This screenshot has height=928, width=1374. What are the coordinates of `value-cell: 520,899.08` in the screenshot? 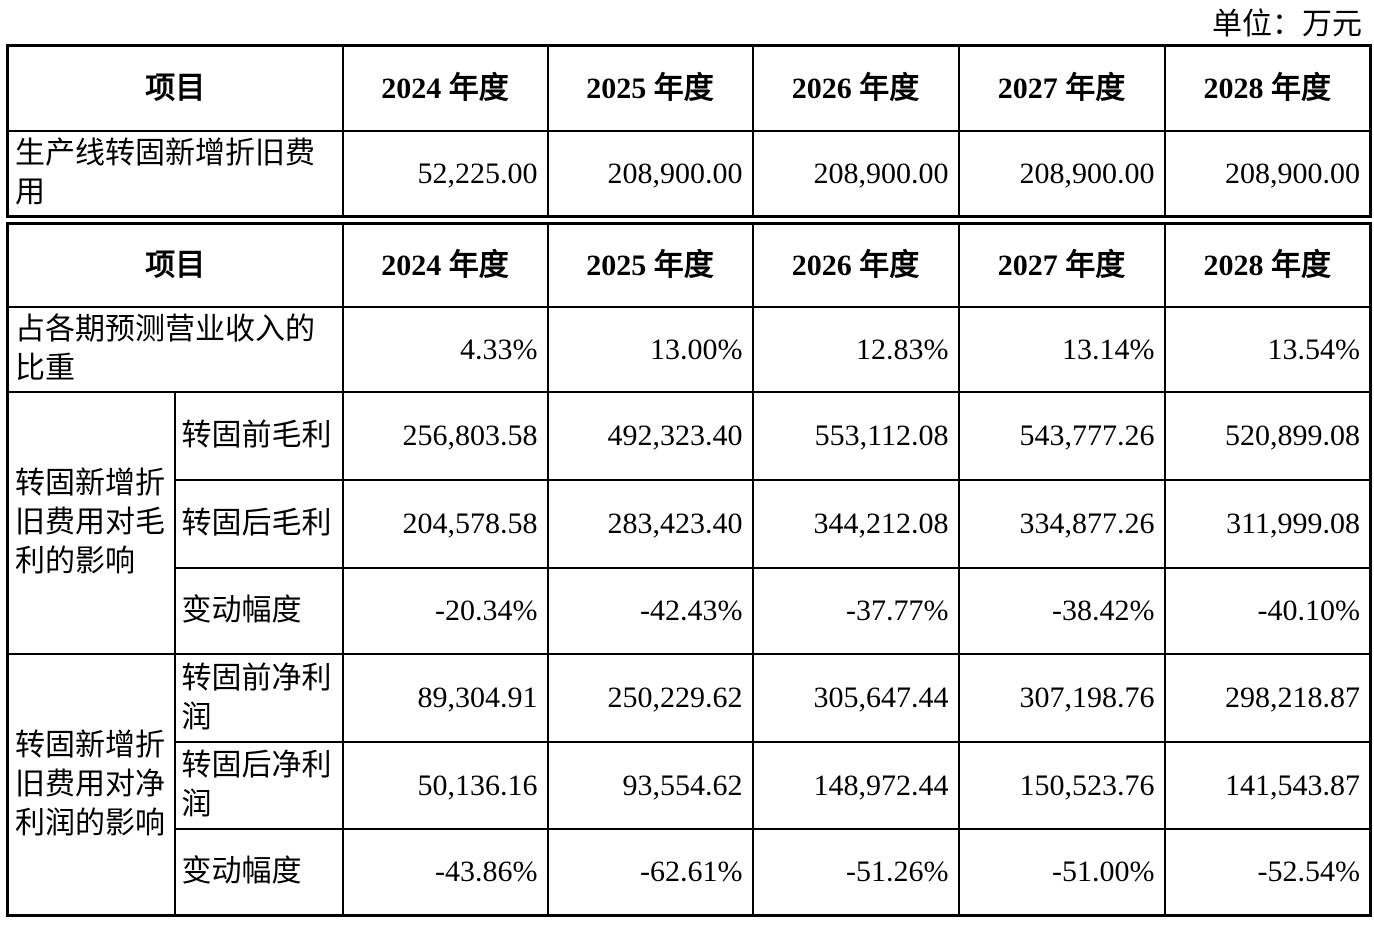 It's located at (1267, 435).